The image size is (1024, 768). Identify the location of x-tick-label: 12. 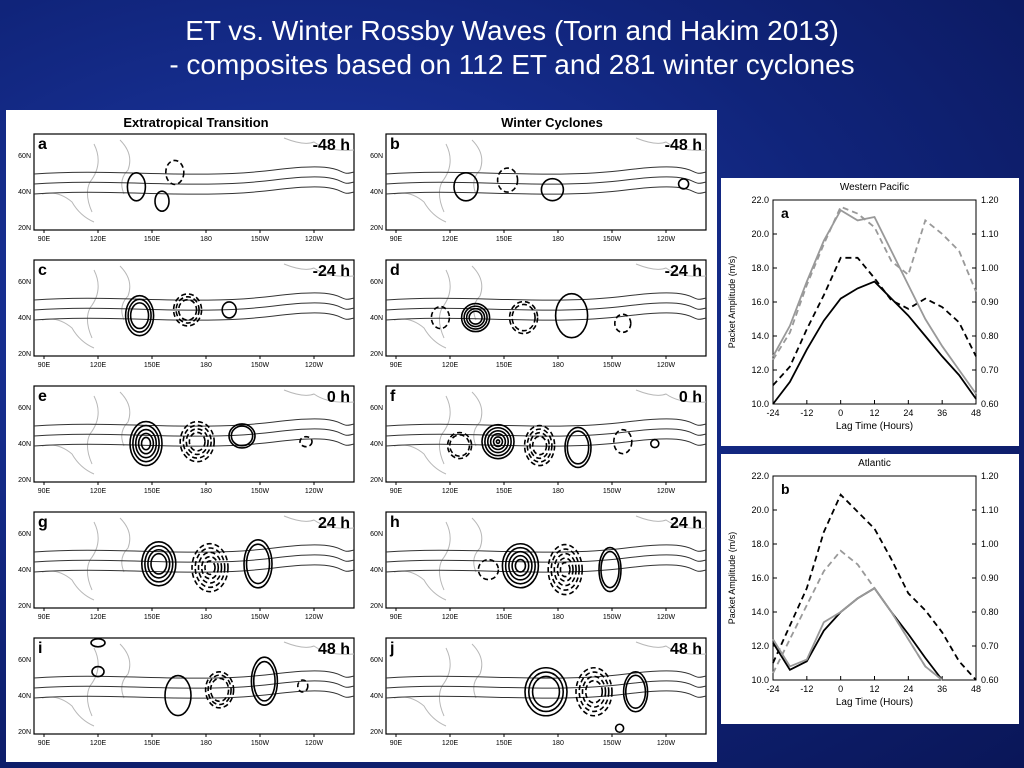
(874, 413).